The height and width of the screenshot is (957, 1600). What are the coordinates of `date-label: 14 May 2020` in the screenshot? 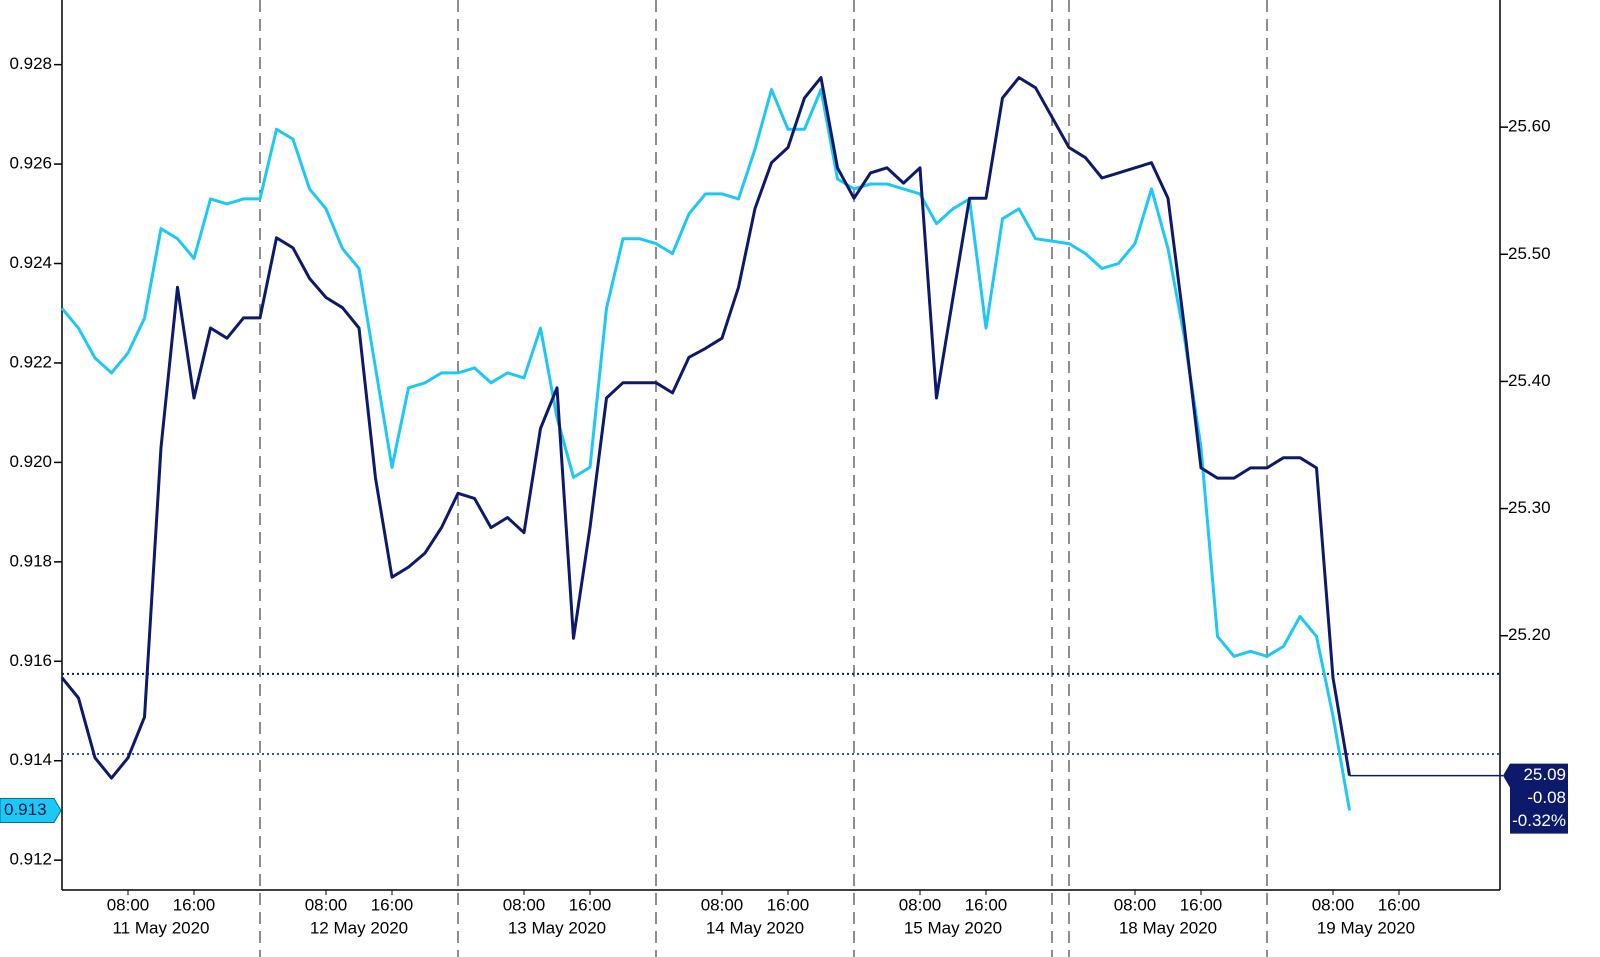 It's located at (755, 927).